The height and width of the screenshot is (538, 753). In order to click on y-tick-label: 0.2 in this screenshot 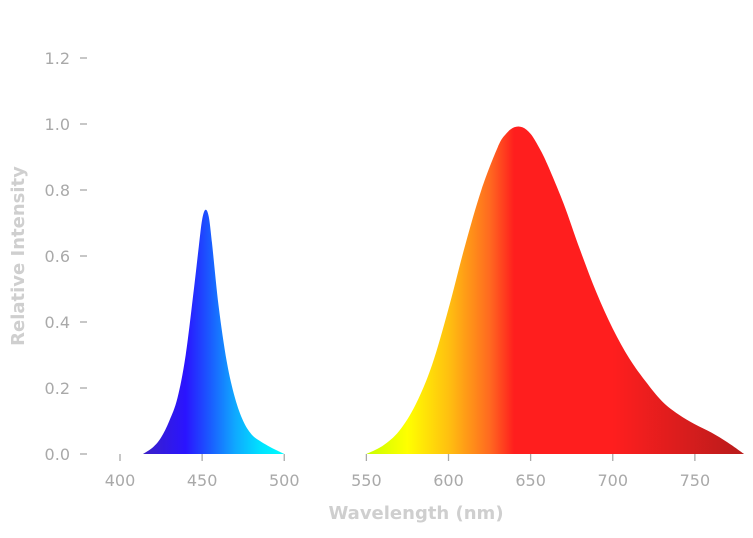, I will do `click(57, 388)`.